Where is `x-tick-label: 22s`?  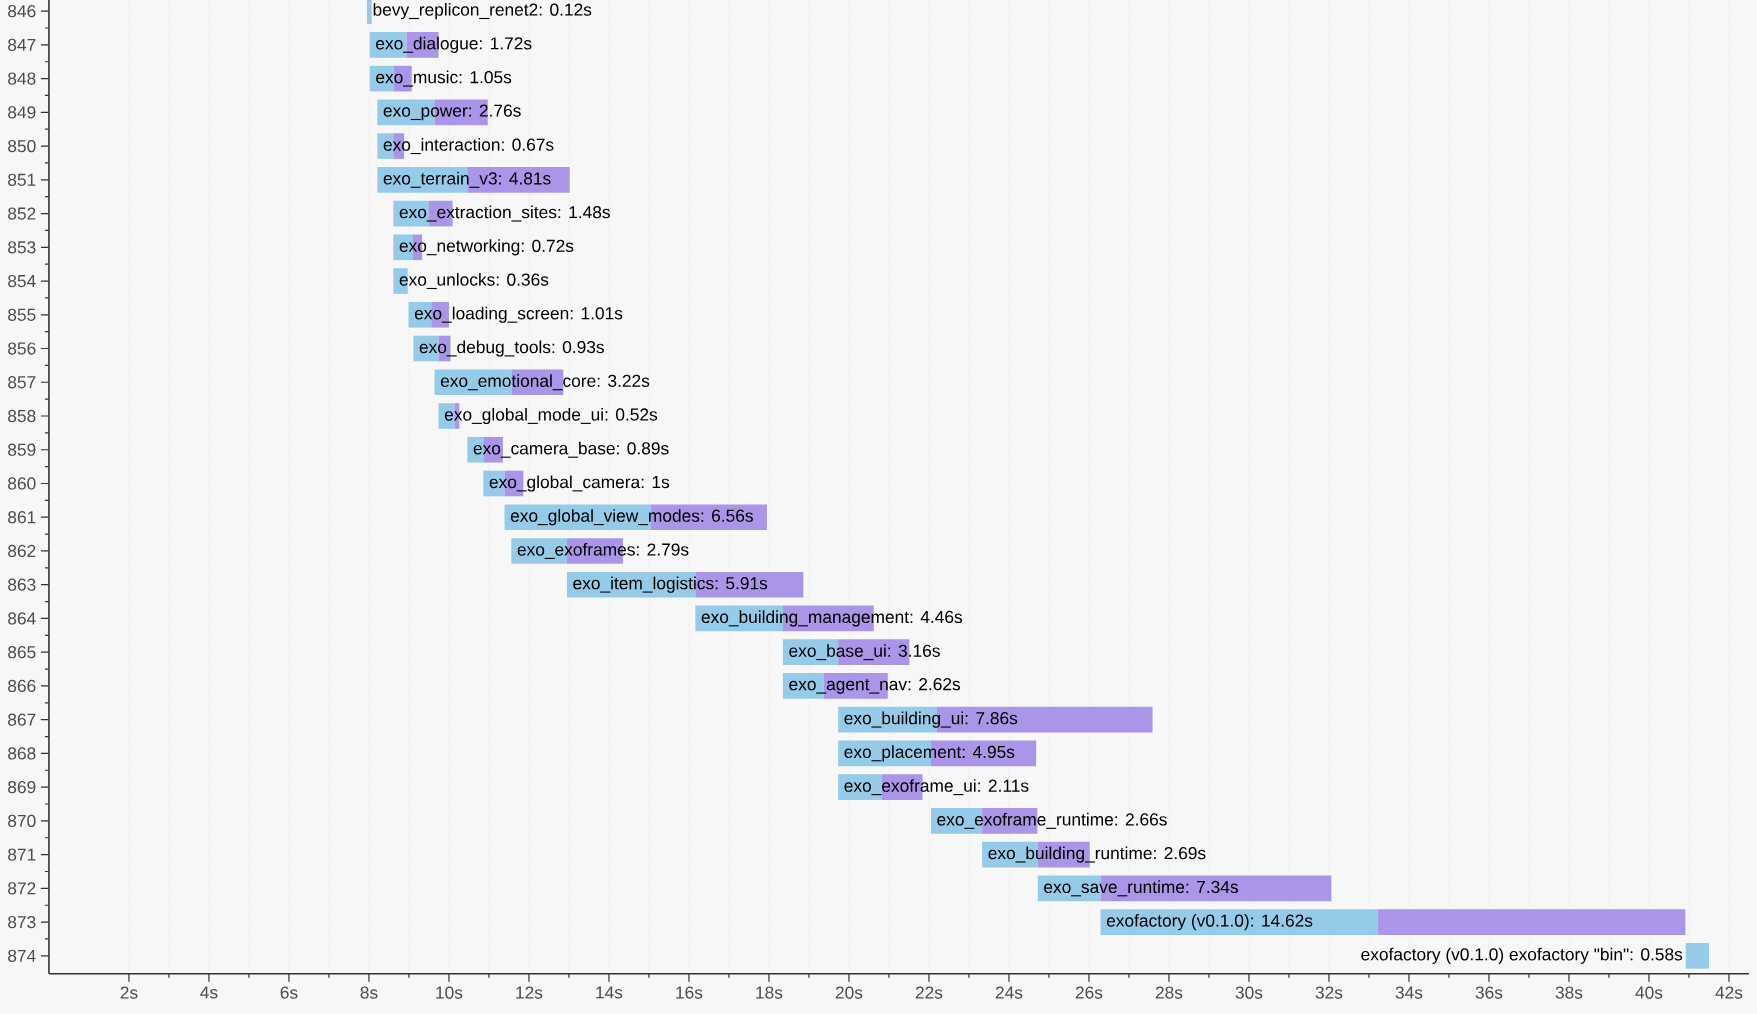
x-tick-label: 22s is located at coordinates (929, 992).